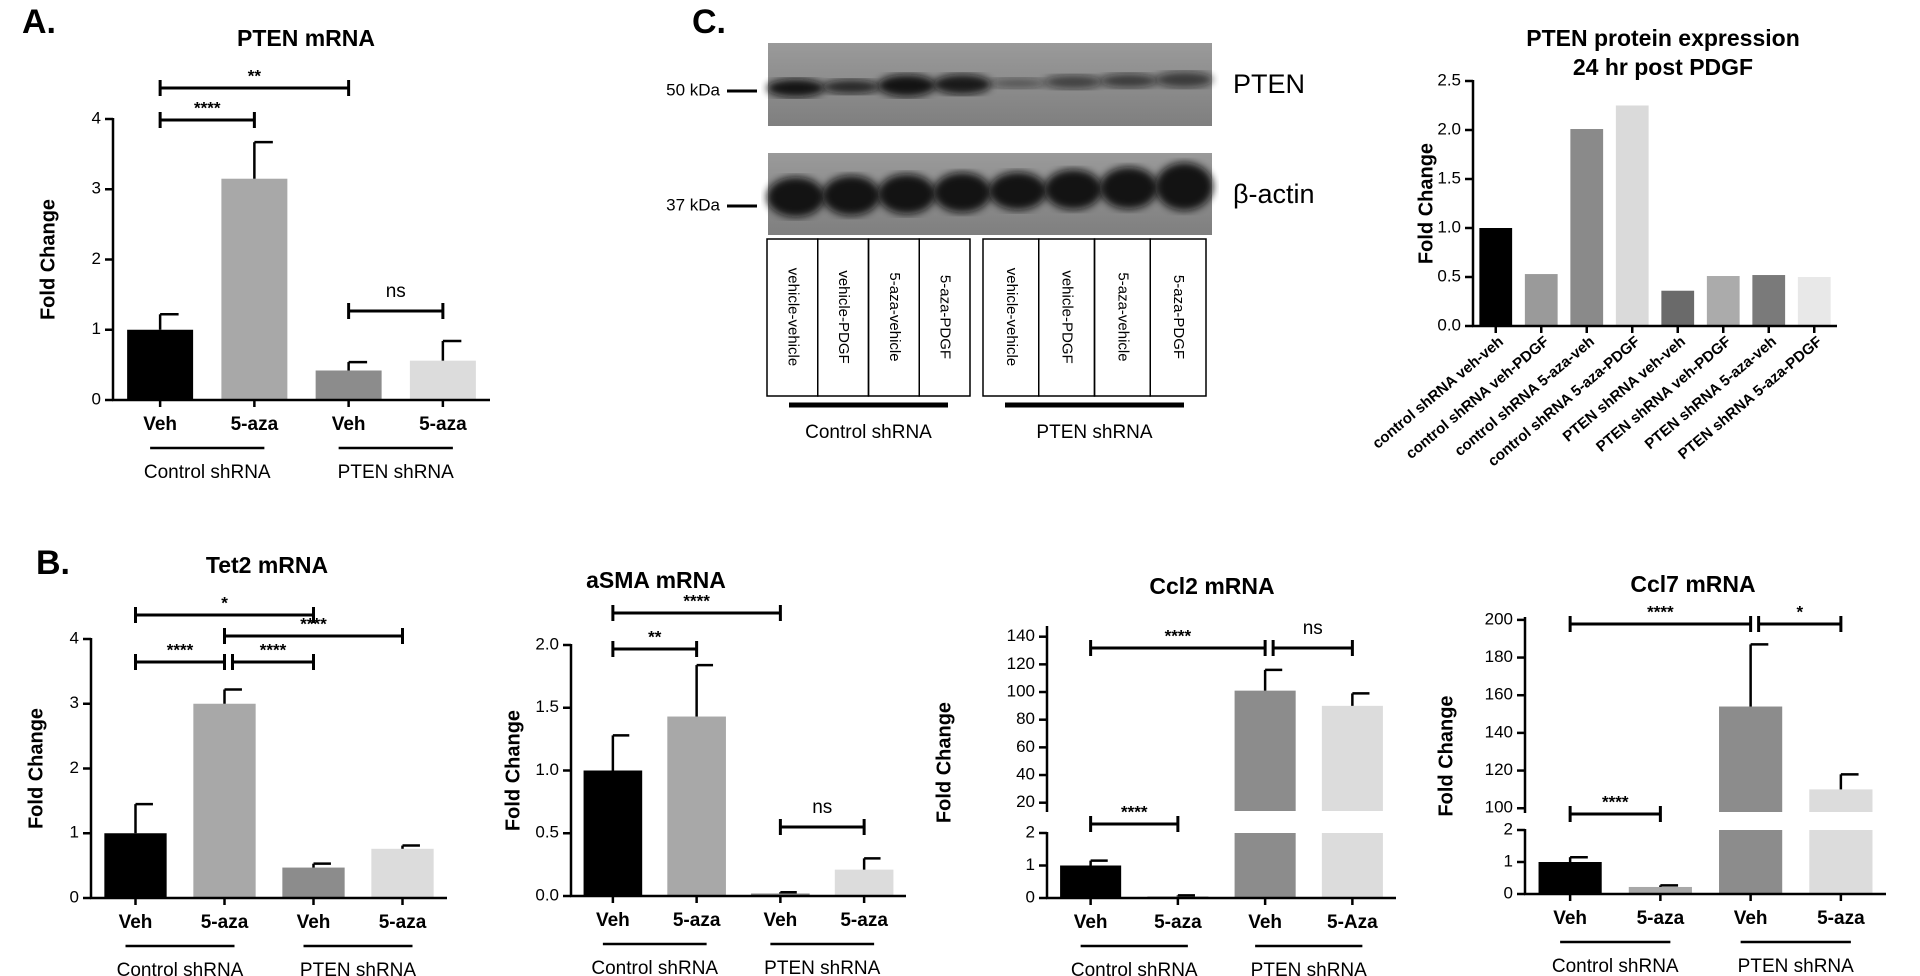  I want to click on marker-label: 37 kDa, so click(693, 204).